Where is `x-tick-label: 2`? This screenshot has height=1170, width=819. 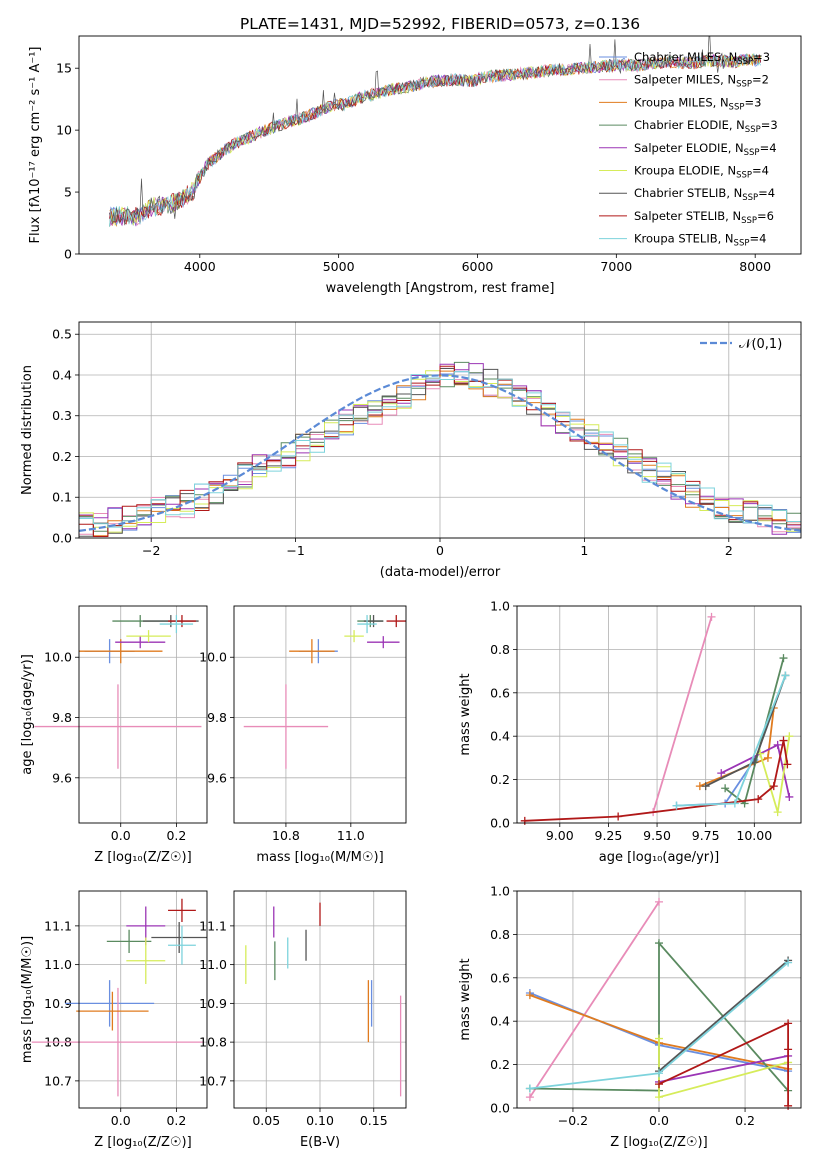
x-tick-label: 2 is located at coordinates (729, 550).